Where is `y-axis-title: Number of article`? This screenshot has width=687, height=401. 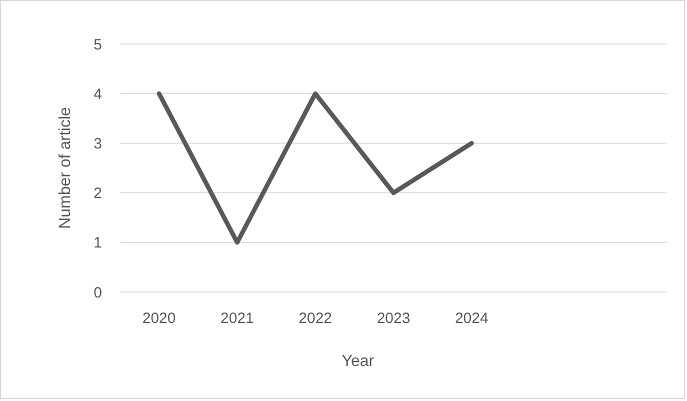
y-axis-title: Number of article is located at coordinates (65, 167).